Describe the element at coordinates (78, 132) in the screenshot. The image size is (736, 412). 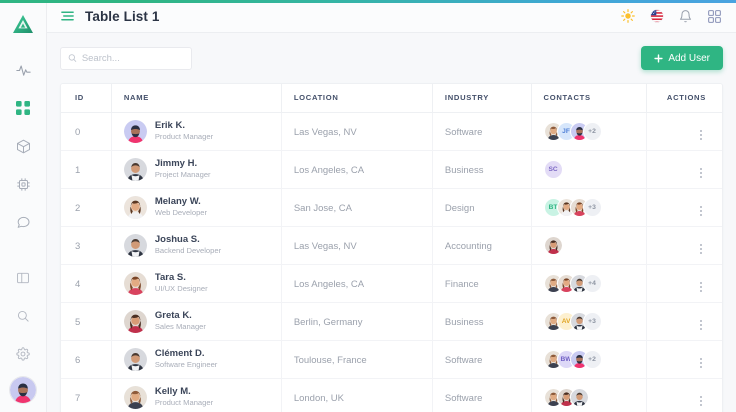
I see `row-id: 0` at that location.